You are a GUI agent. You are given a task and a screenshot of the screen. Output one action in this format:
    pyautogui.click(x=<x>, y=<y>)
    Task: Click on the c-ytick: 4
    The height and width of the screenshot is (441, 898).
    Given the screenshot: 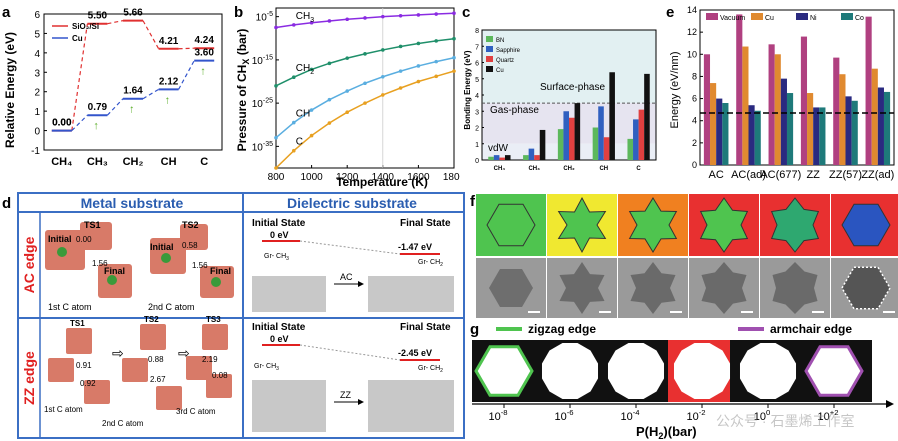 What is the action you would take?
    pyautogui.click(x=477, y=96)
    